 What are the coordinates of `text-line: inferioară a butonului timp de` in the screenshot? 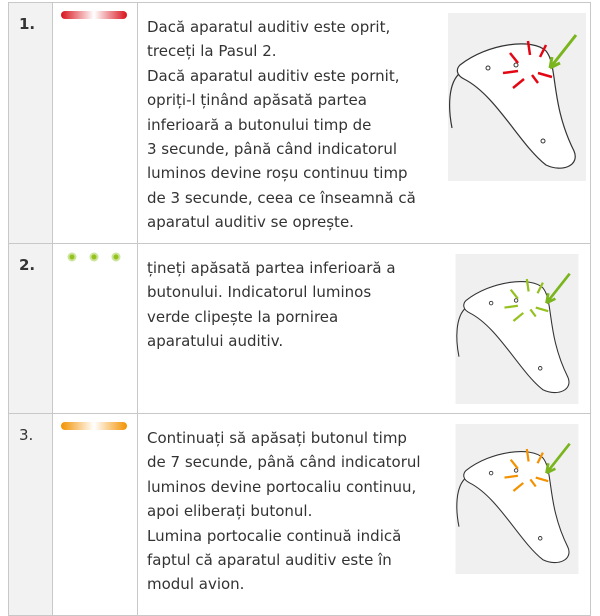 It's located at (259, 124).